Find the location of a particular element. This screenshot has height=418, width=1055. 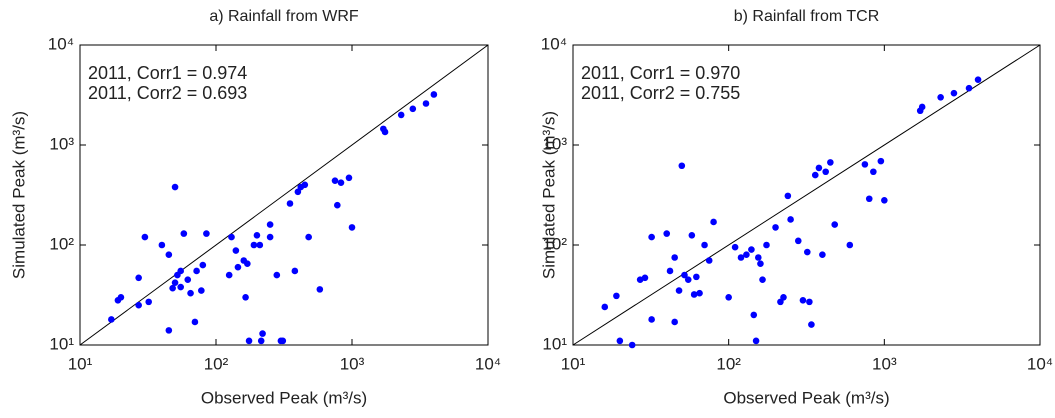

x-tick-label: 10² is located at coordinates (728, 363).